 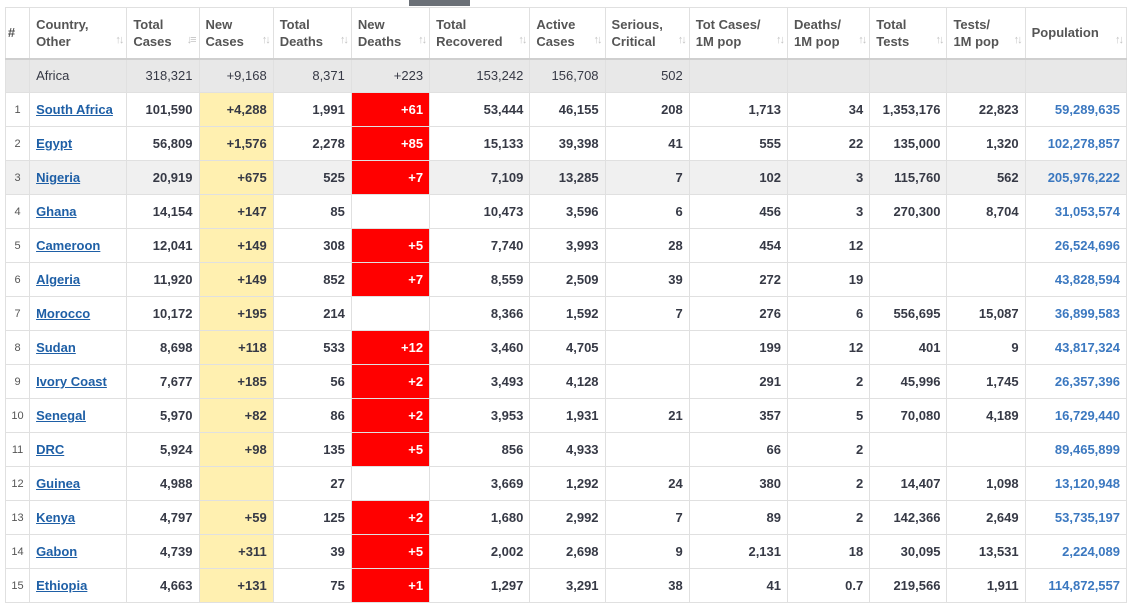 What do you see at coordinates (1083, 177) in the screenshot?
I see `population-link: 205,976,222` at bounding box center [1083, 177].